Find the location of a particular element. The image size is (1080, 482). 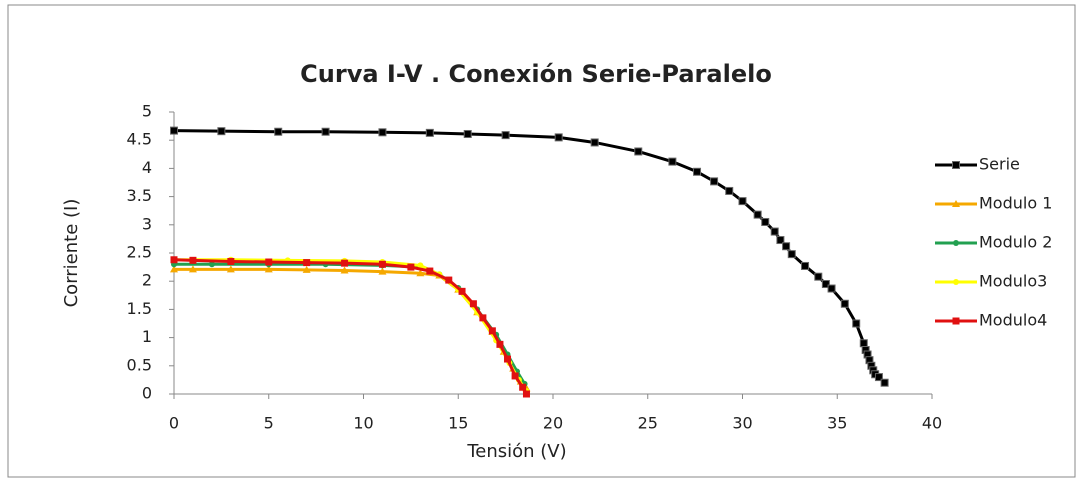

y-tick-label: 4.5 is located at coordinates (139, 139).